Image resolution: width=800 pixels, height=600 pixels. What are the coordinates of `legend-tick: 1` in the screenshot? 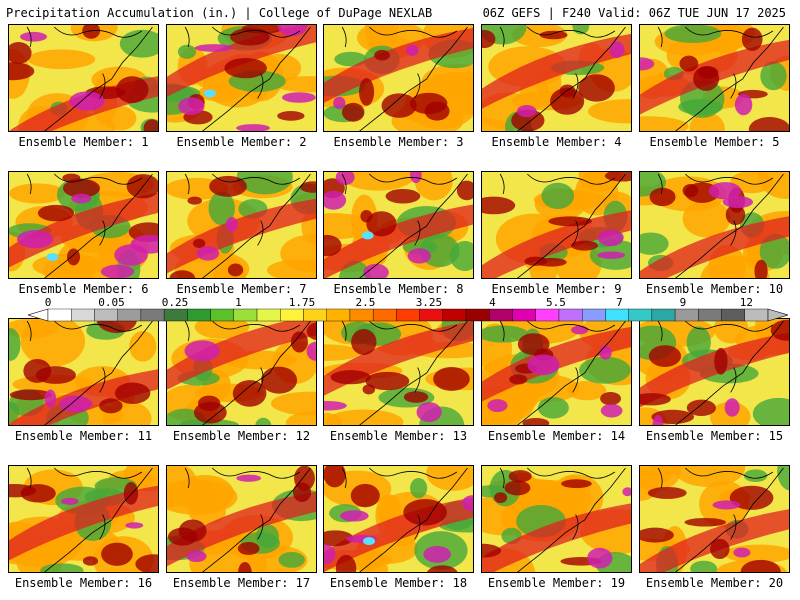 It's located at (238, 302).